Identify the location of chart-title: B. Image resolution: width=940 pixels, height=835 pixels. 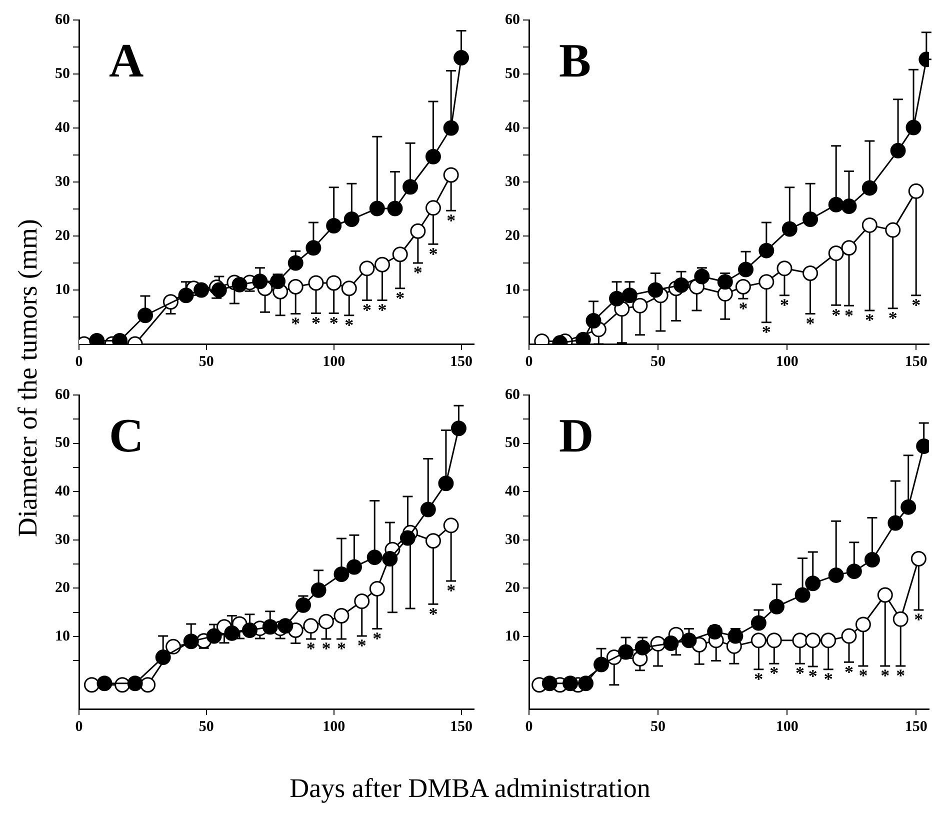
(575, 61).